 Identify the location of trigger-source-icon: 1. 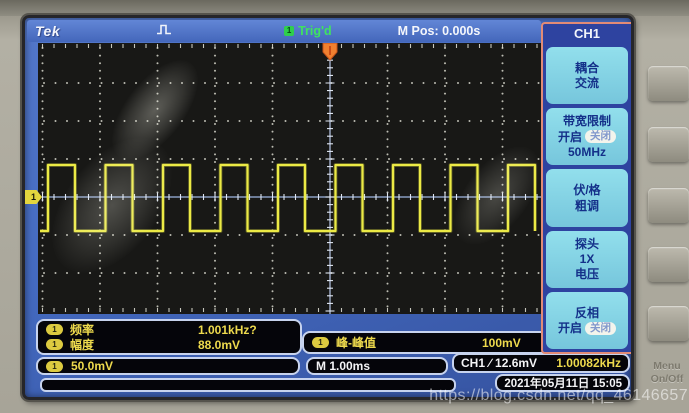
(289, 31).